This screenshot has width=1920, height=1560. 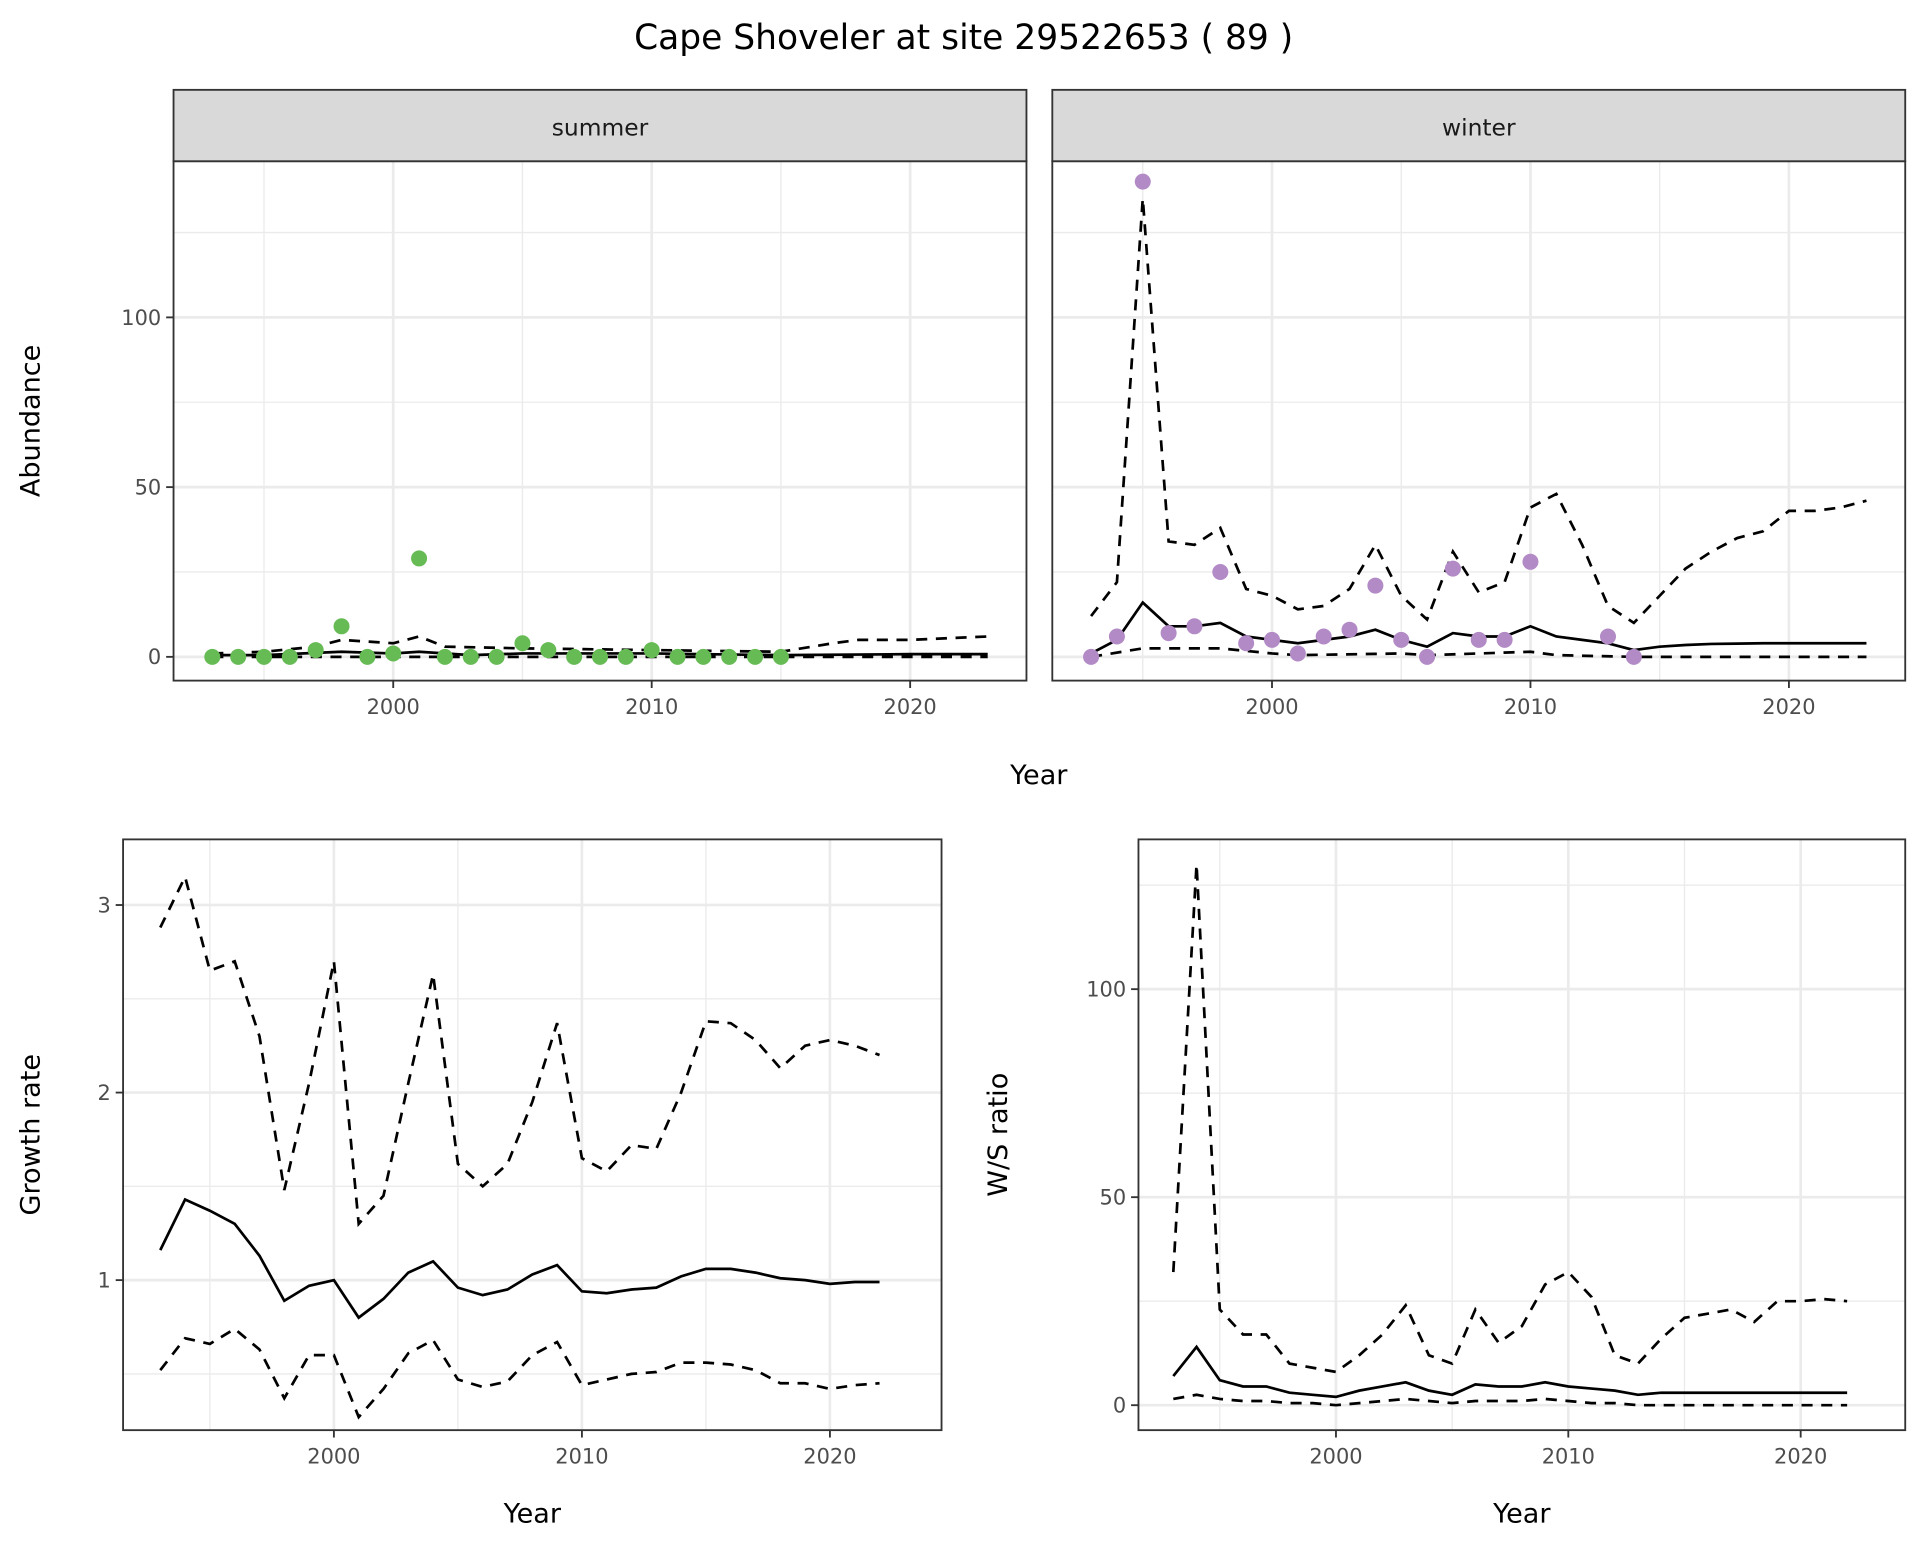 What do you see at coordinates (998, 1135) in the screenshot?
I see `y-axis-label: W/S ratio` at bounding box center [998, 1135].